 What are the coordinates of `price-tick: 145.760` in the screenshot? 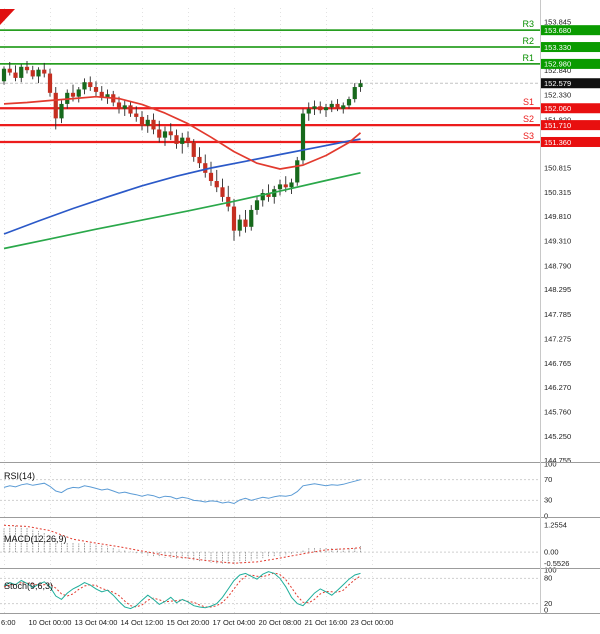 It's located at (557, 411).